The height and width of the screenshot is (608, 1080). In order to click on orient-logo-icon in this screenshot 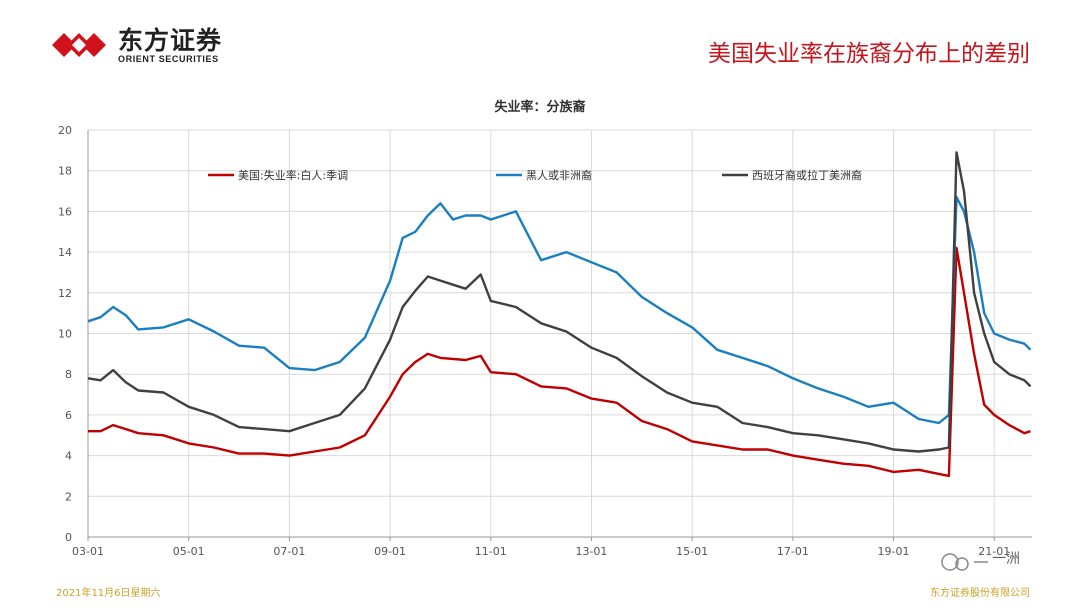, I will do `click(79, 45)`.